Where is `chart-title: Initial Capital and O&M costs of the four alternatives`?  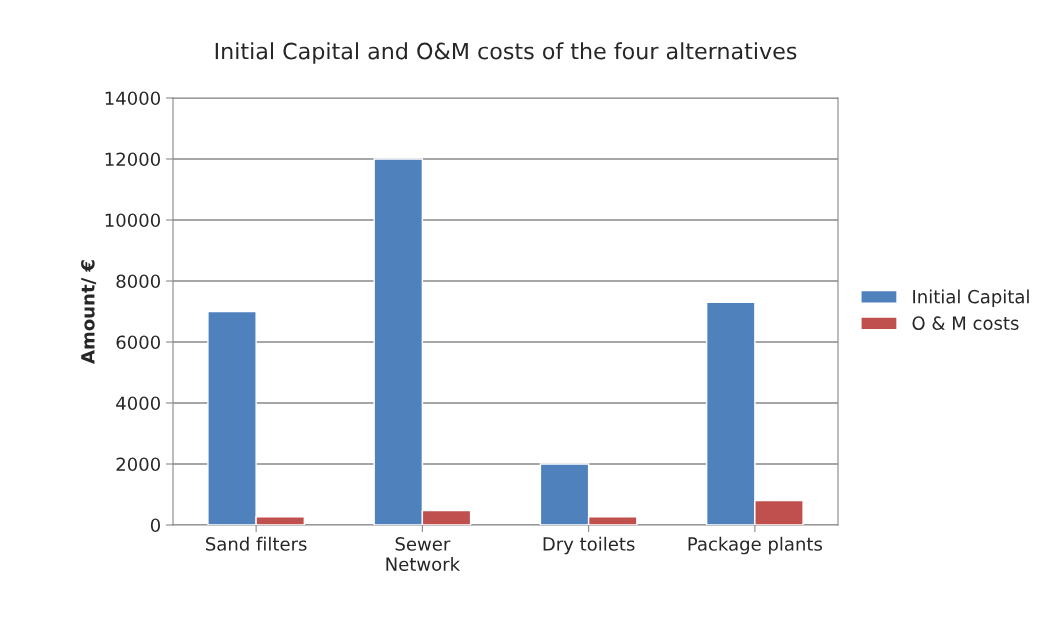 chart-title: Initial Capital and O&M costs of the four alternatives is located at coordinates (506, 53).